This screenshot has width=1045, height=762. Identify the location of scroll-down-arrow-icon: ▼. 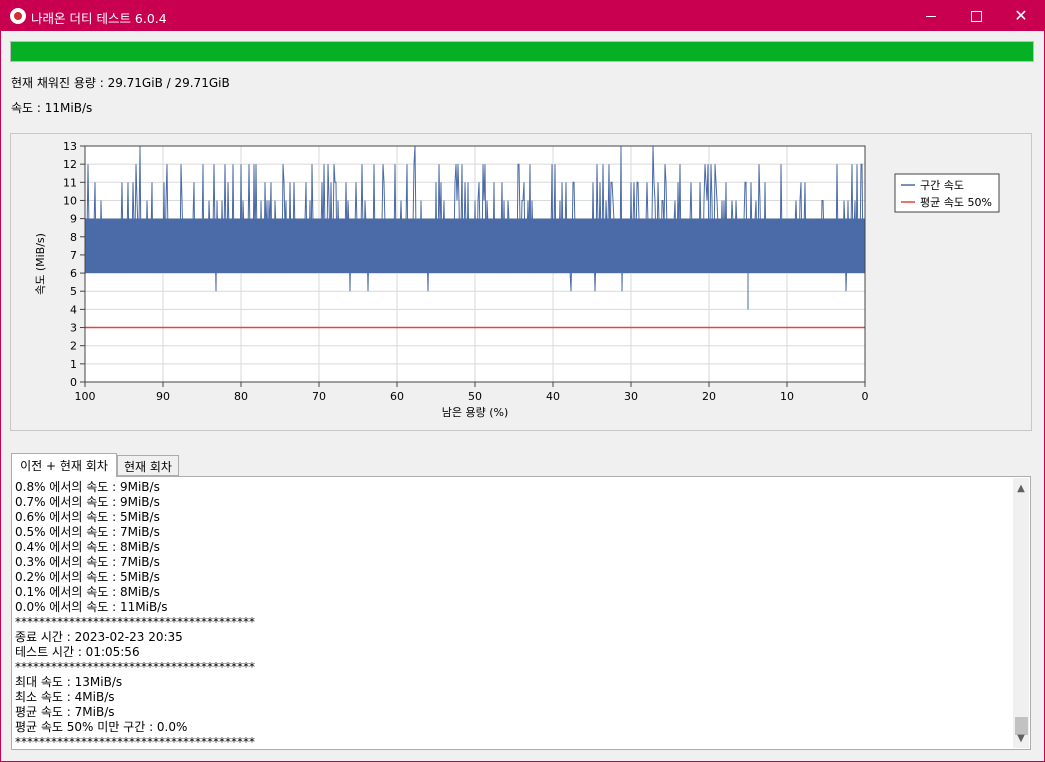
(1021, 738).